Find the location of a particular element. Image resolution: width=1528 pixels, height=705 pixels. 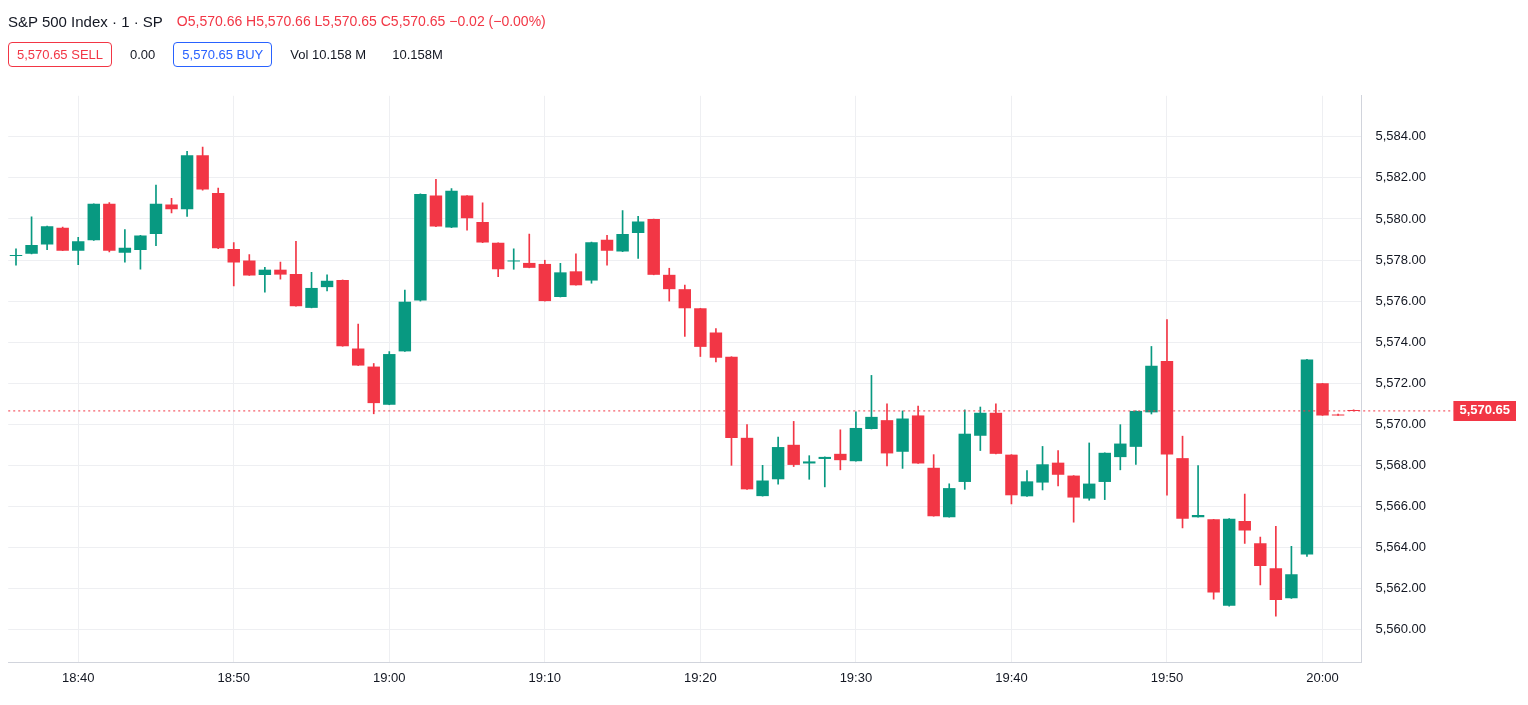

x-tick-label: 19:10 is located at coordinates (545, 677).